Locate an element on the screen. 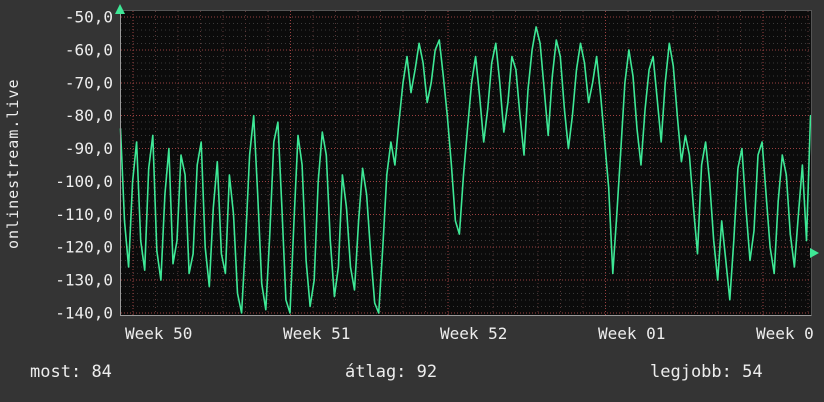 The width and height of the screenshot is (824, 402). stat-current: most: 84 is located at coordinates (71, 372).